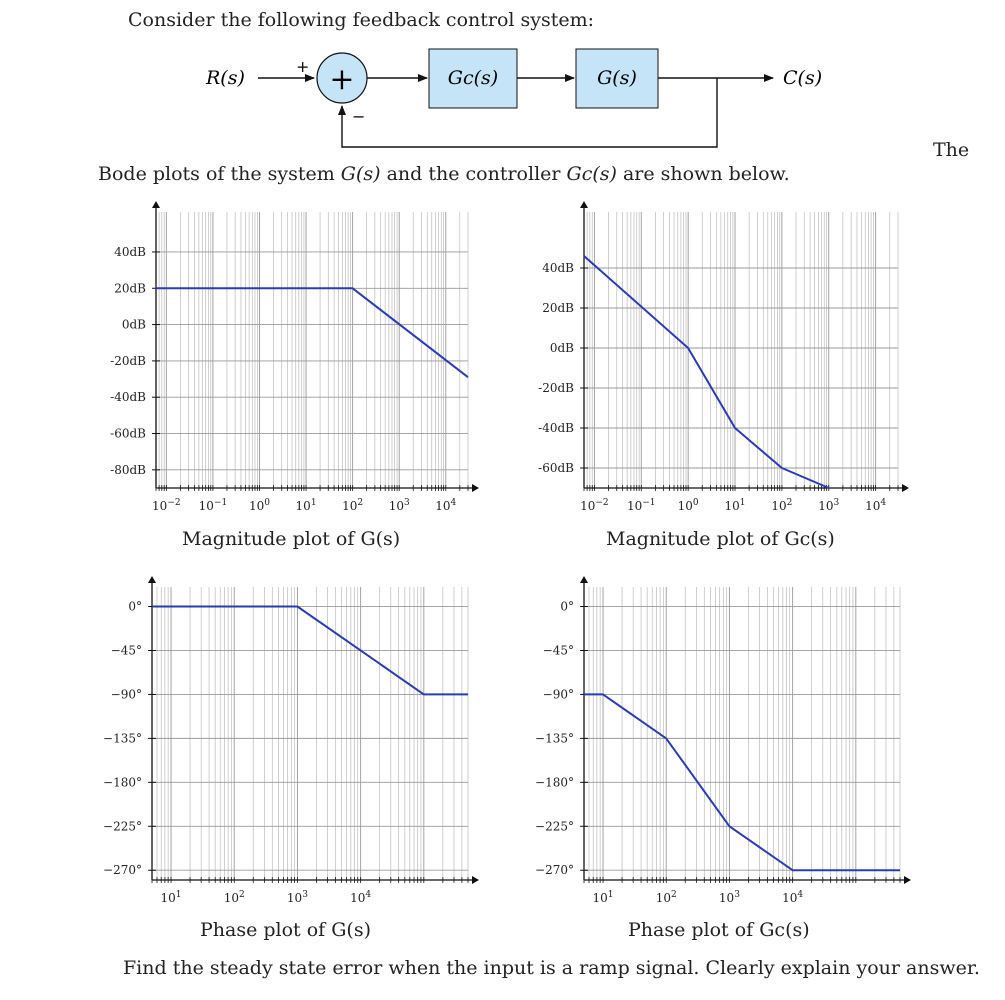 The image size is (1005, 1000). Describe the element at coordinates (802, 78) in the screenshot. I see `output-label: C(s)` at that location.